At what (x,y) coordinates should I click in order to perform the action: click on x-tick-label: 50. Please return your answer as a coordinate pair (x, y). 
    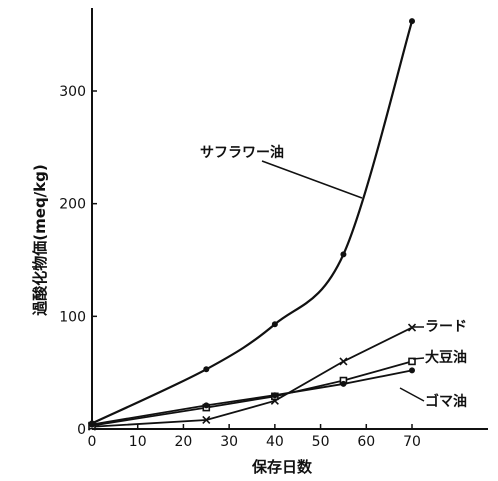
    Looking at the image, I should click on (321, 442).